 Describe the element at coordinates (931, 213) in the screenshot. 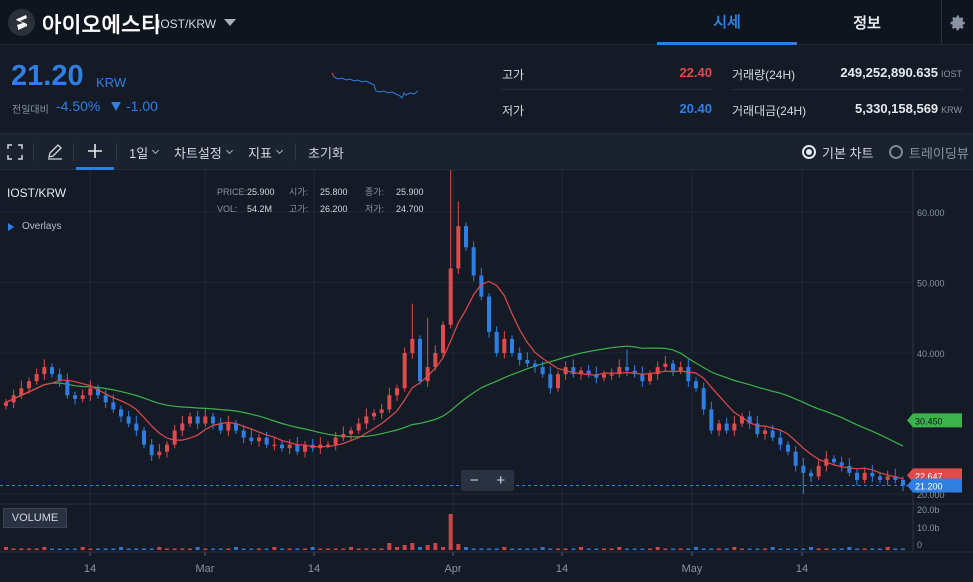

I see `y-tick-label: 60.000` at that location.